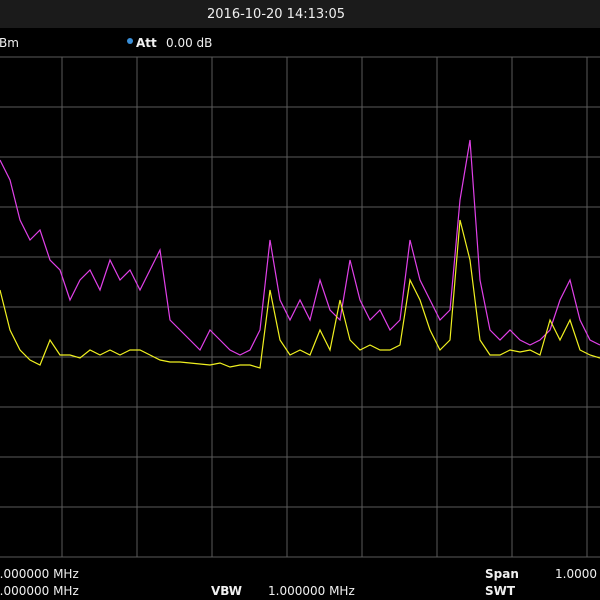 The width and height of the screenshot is (600, 600). I want to click on vbw-value: 1.000000 MHz, so click(311, 591).